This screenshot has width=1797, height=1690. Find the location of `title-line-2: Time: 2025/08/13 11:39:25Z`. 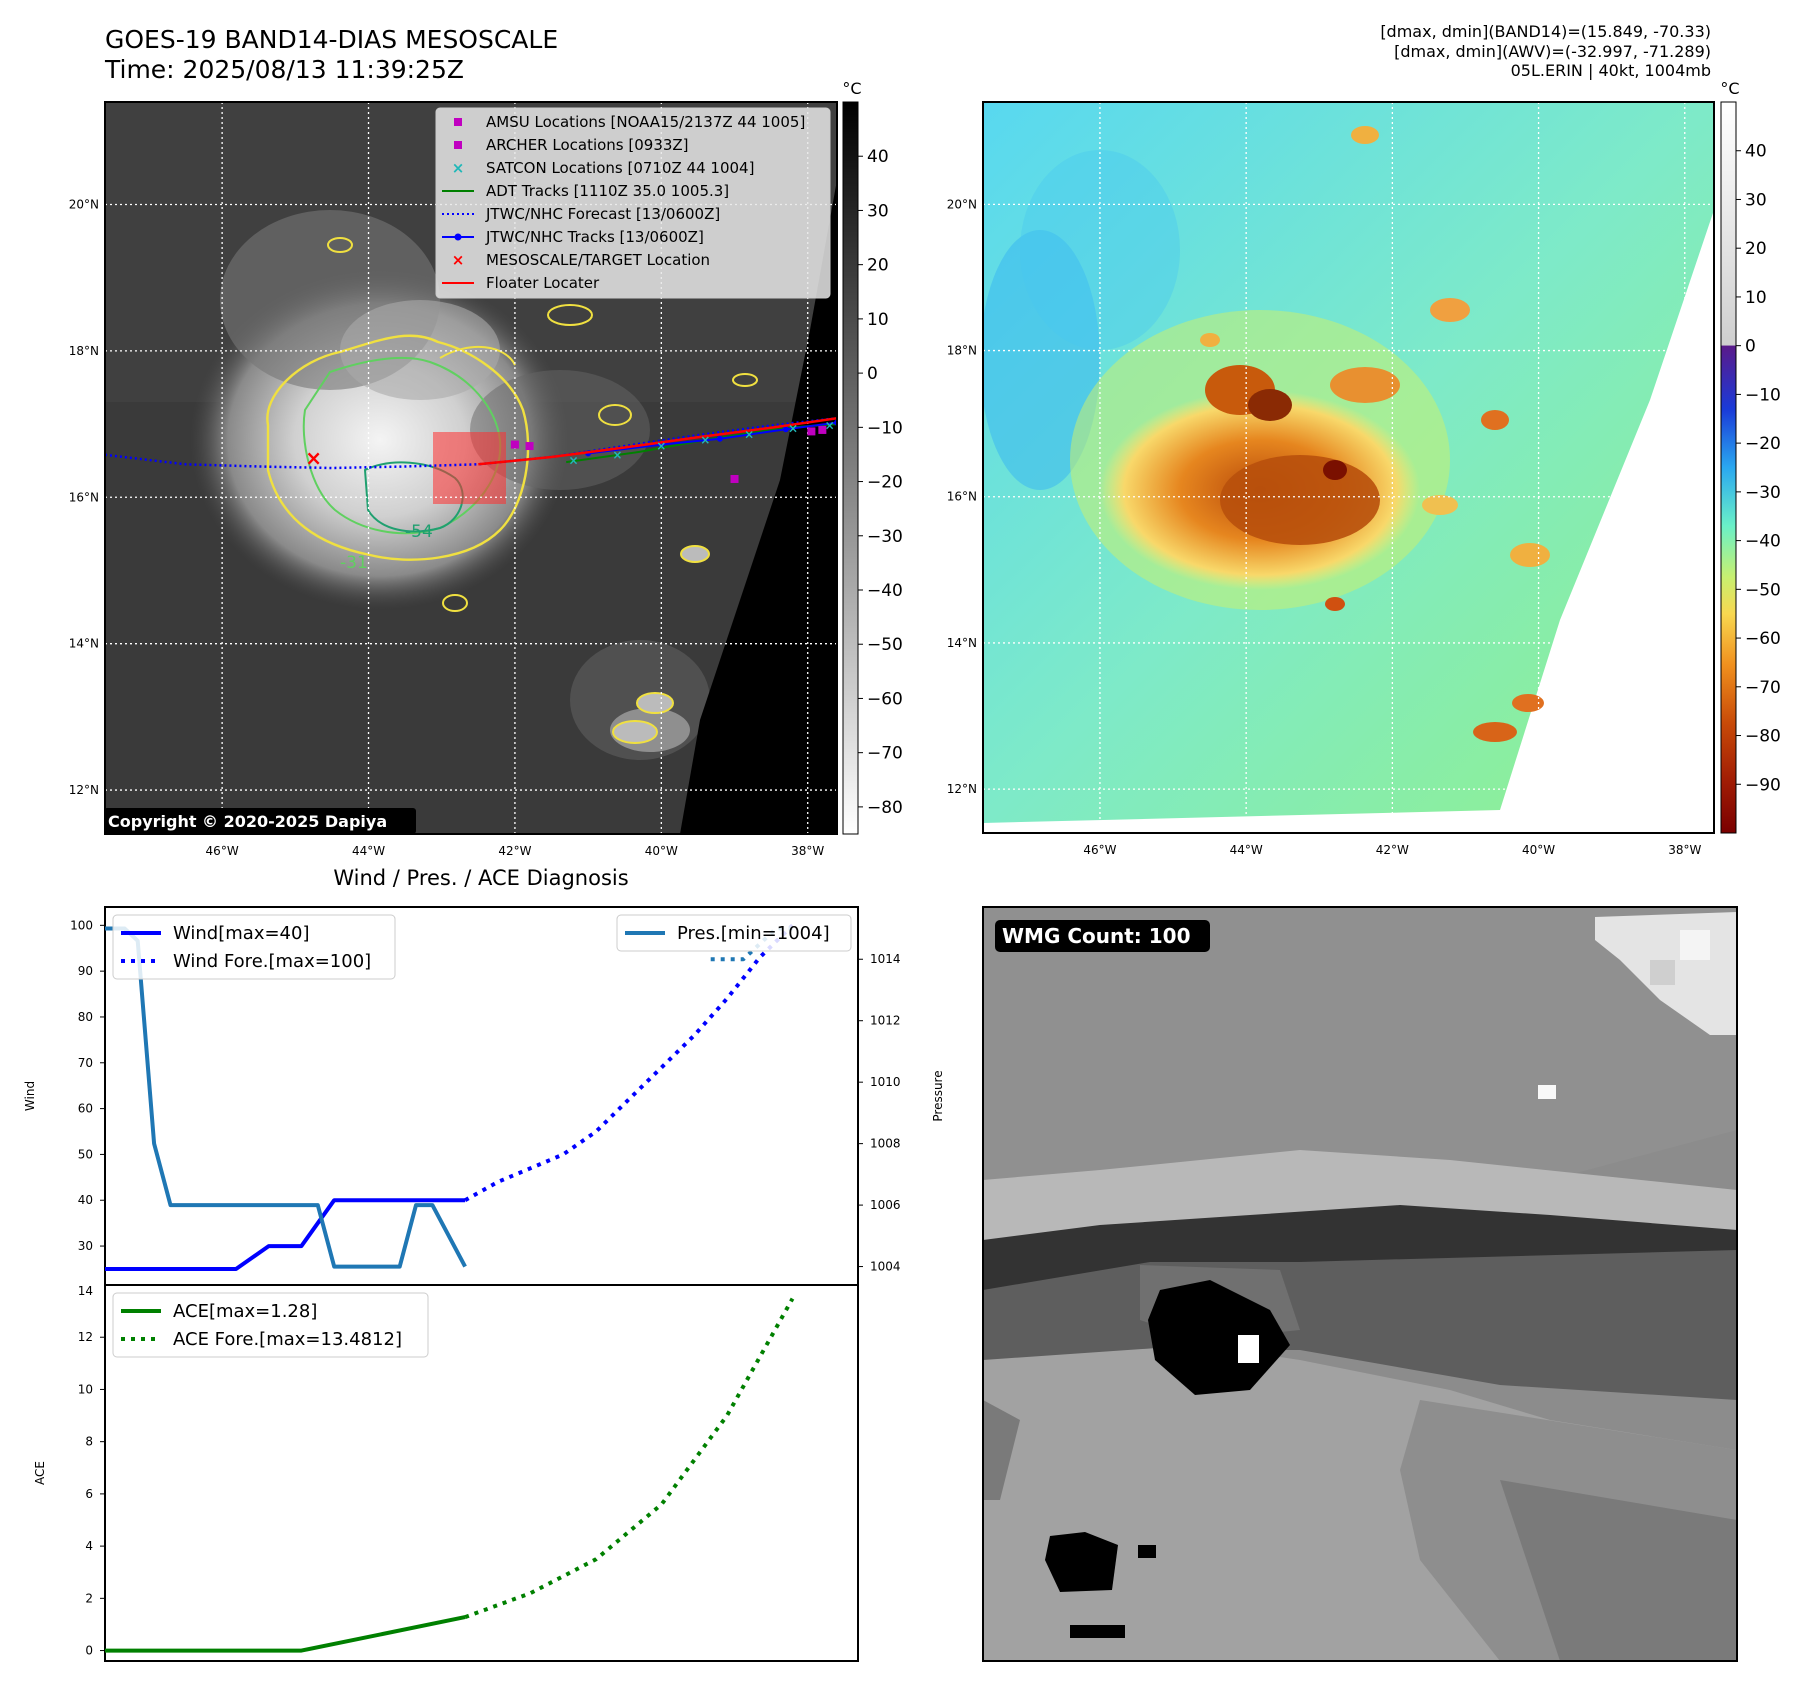

title-line-2: Time: 2025/08/13 11:39:25Z is located at coordinates (284, 69).